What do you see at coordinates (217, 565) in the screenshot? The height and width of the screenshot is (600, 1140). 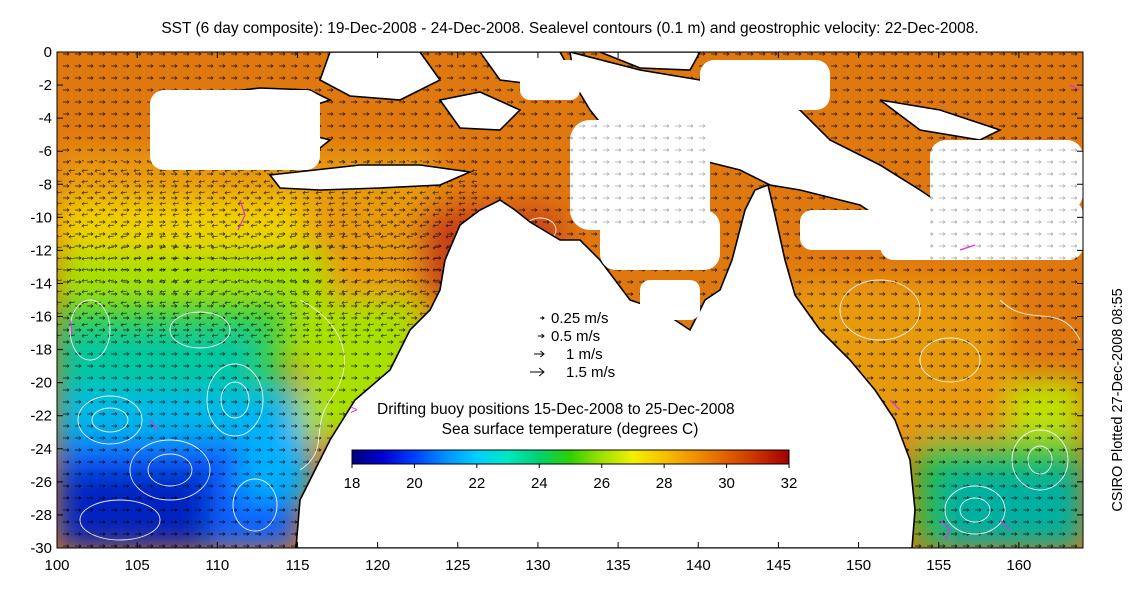 I see `x-tick-label: 110` at bounding box center [217, 565].